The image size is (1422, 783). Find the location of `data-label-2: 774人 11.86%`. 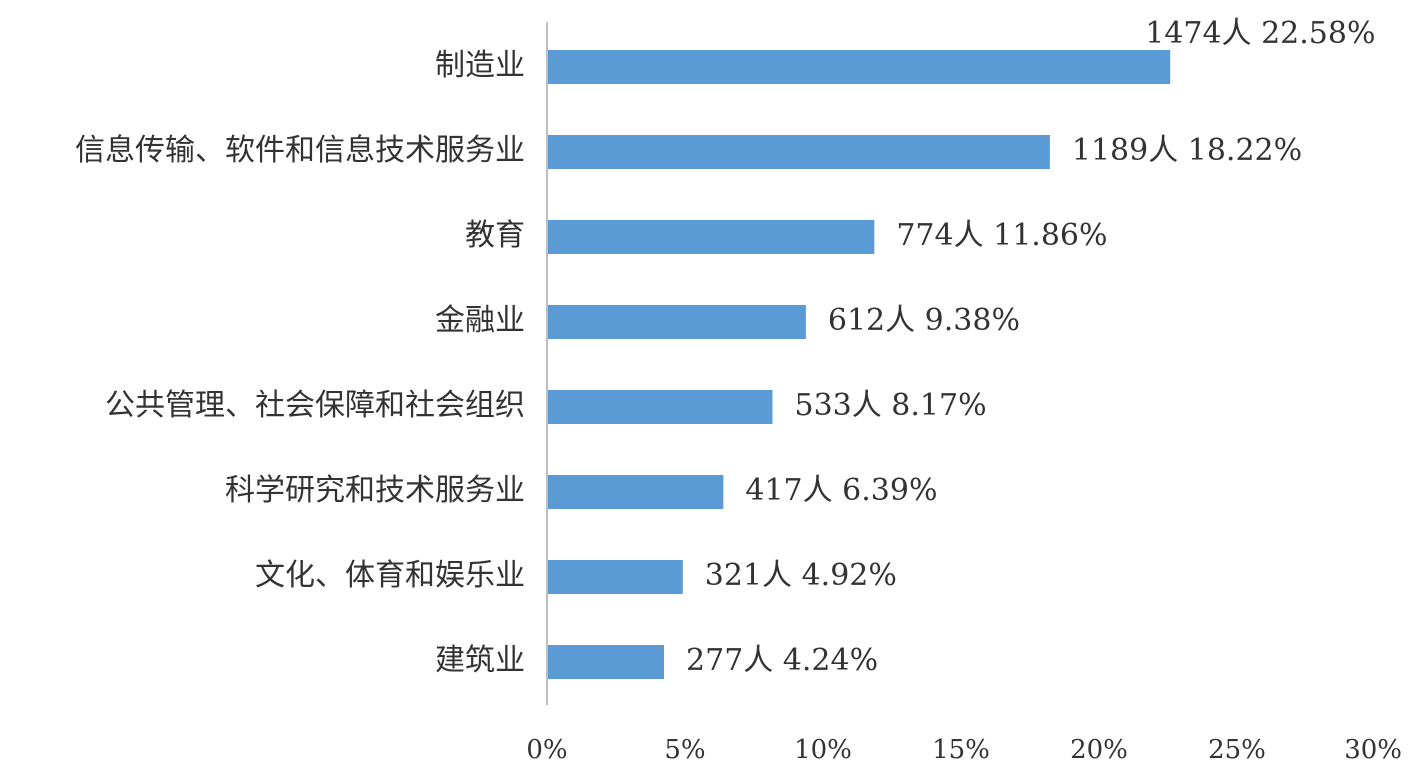

data-label-2: 774人 11.86% is located at coordinates (1001, 235).